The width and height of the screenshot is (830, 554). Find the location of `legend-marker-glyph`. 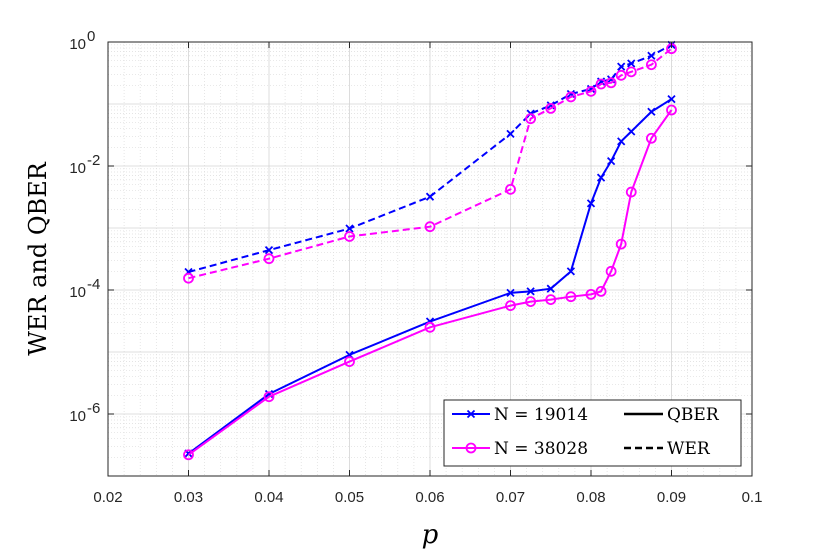

legend-marker-glyph is located at coordinates (471, 414).